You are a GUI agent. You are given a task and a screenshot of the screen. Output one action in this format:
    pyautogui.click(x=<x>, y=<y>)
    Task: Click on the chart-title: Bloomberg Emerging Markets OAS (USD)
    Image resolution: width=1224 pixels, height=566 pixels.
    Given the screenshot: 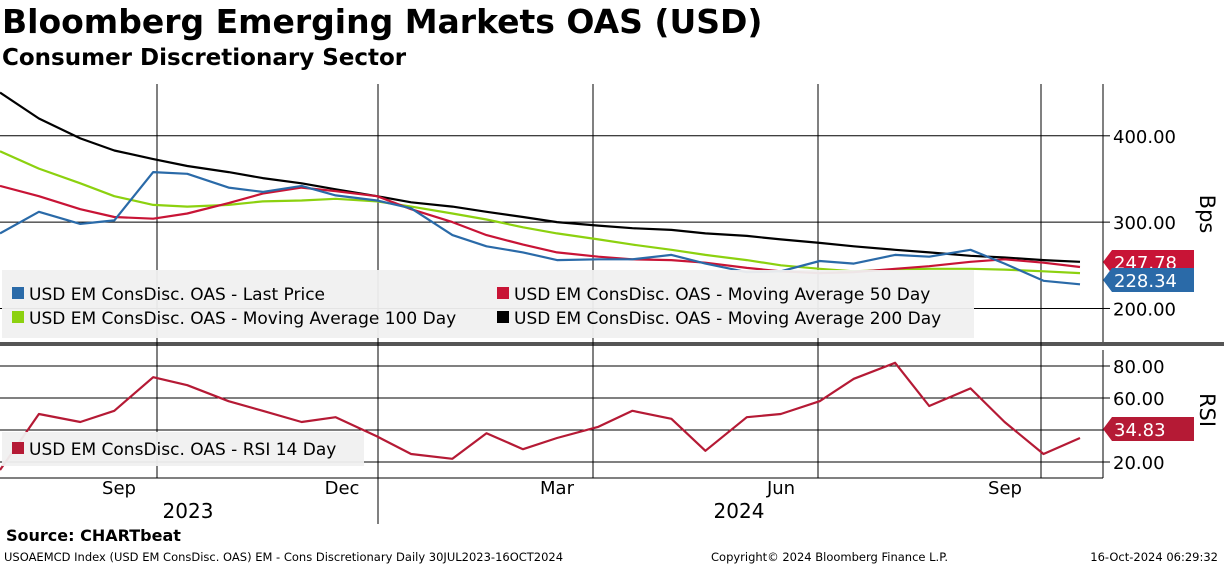 What is the action you would take?
    pyautogui.click(x=382, y=21)
    